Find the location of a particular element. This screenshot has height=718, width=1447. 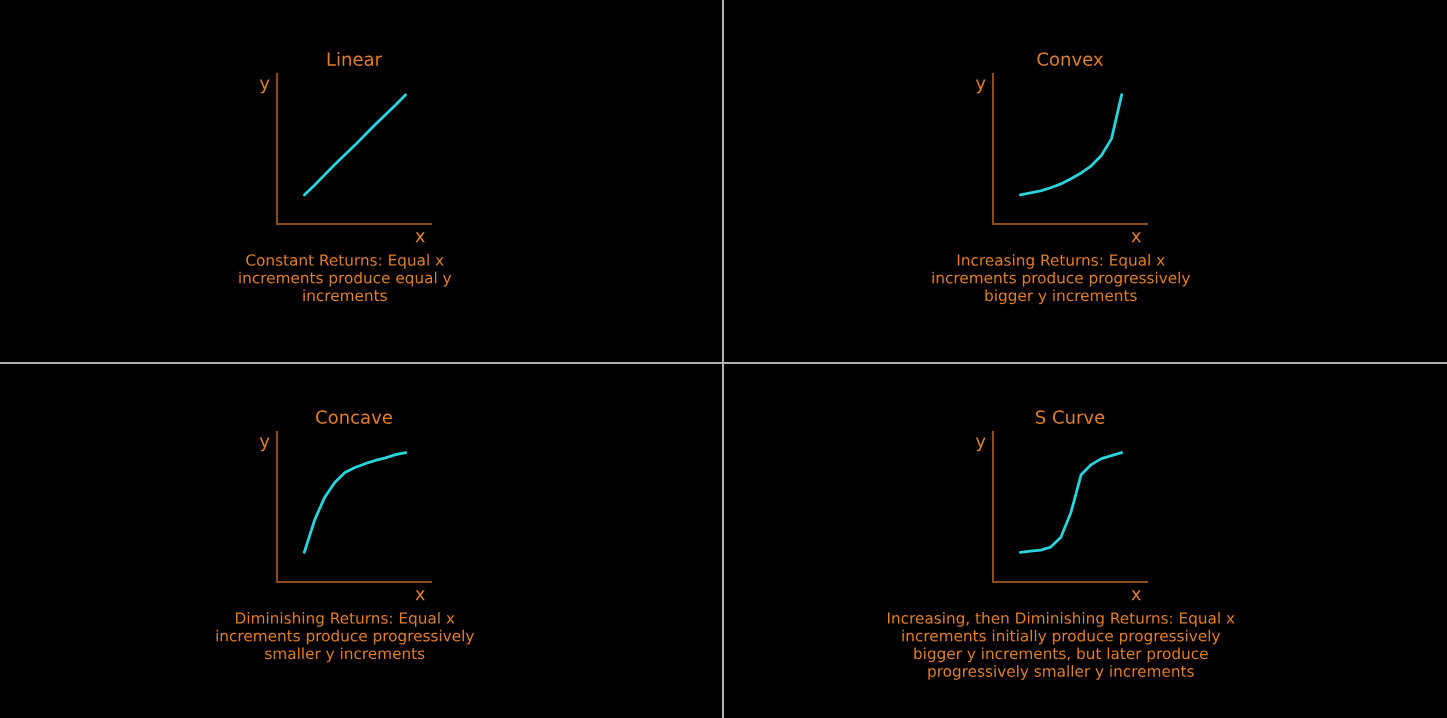

chart-title: Convex is located at coordinates (1070, 59).